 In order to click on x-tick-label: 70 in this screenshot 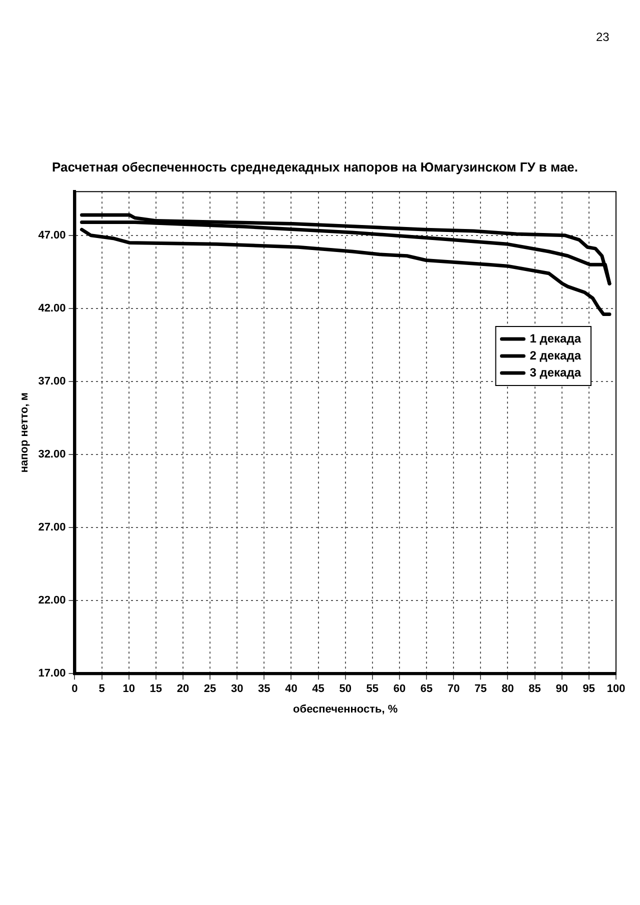, I will do `click(453, 689)`.